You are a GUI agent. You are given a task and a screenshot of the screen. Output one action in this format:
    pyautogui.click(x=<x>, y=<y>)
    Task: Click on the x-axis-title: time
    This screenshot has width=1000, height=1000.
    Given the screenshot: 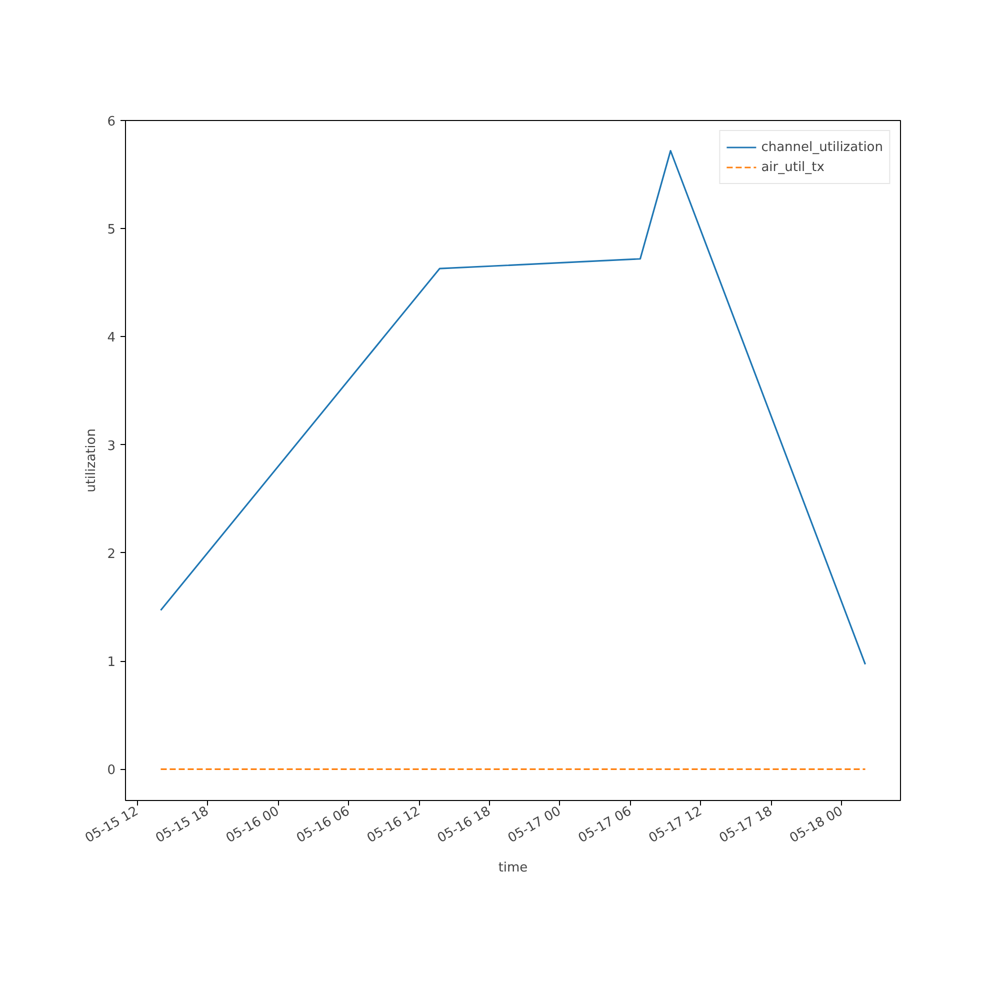 What is the action you would take?
    pyautogui.click(x=513, y=868)
    